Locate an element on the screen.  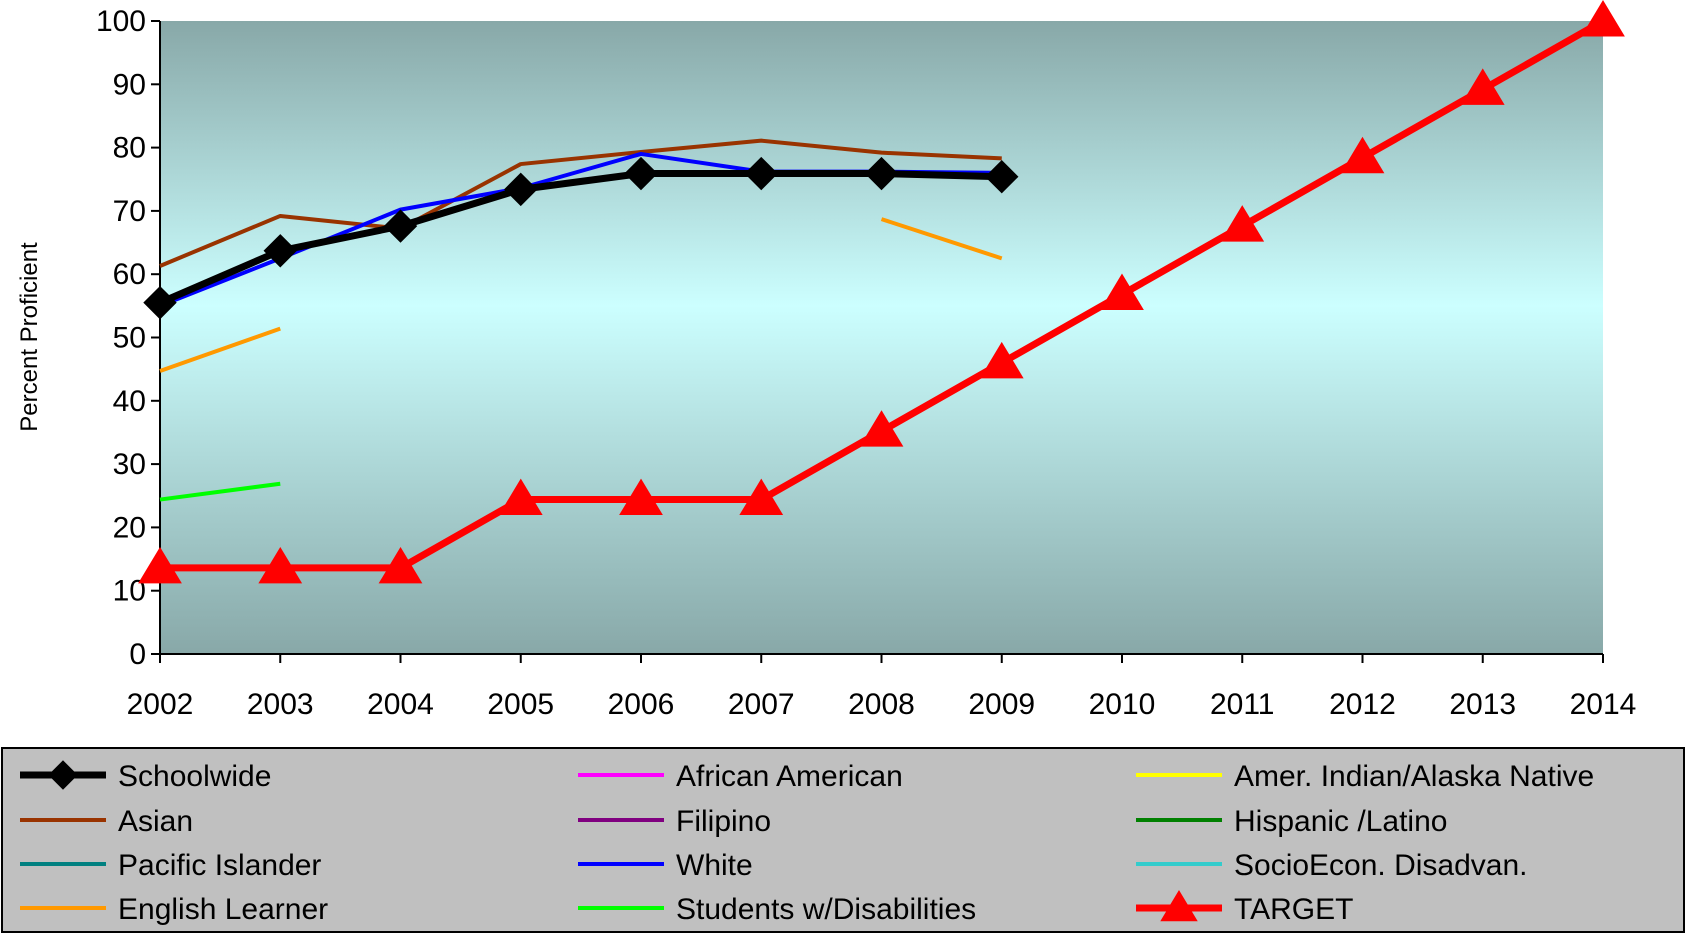
series-line-asian is located at coordinates (580, 203).